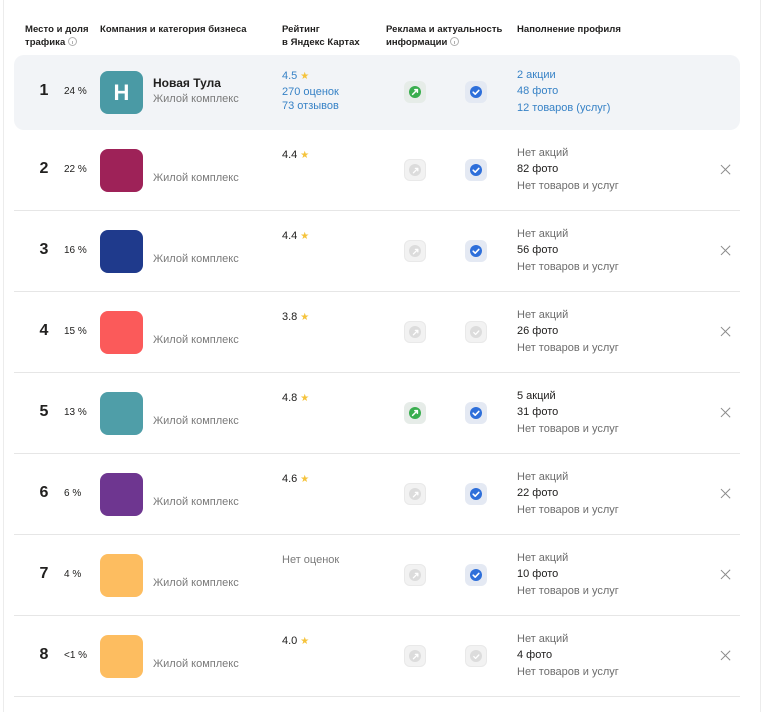 Image resolution: width=763 pixels, height=712 pixels. Describe the element at coordinates (295, 642) in the screenshot. I see `rating-line: 4.0 ★` at that location.